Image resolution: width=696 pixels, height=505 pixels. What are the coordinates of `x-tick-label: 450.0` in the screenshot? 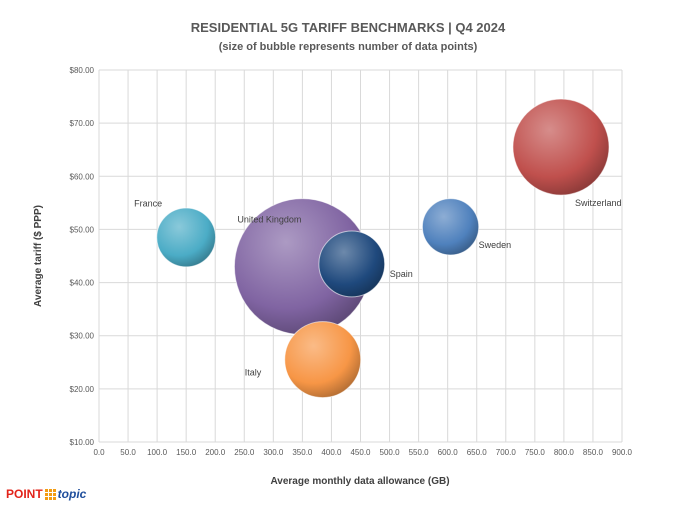 It's located at (360, 452).